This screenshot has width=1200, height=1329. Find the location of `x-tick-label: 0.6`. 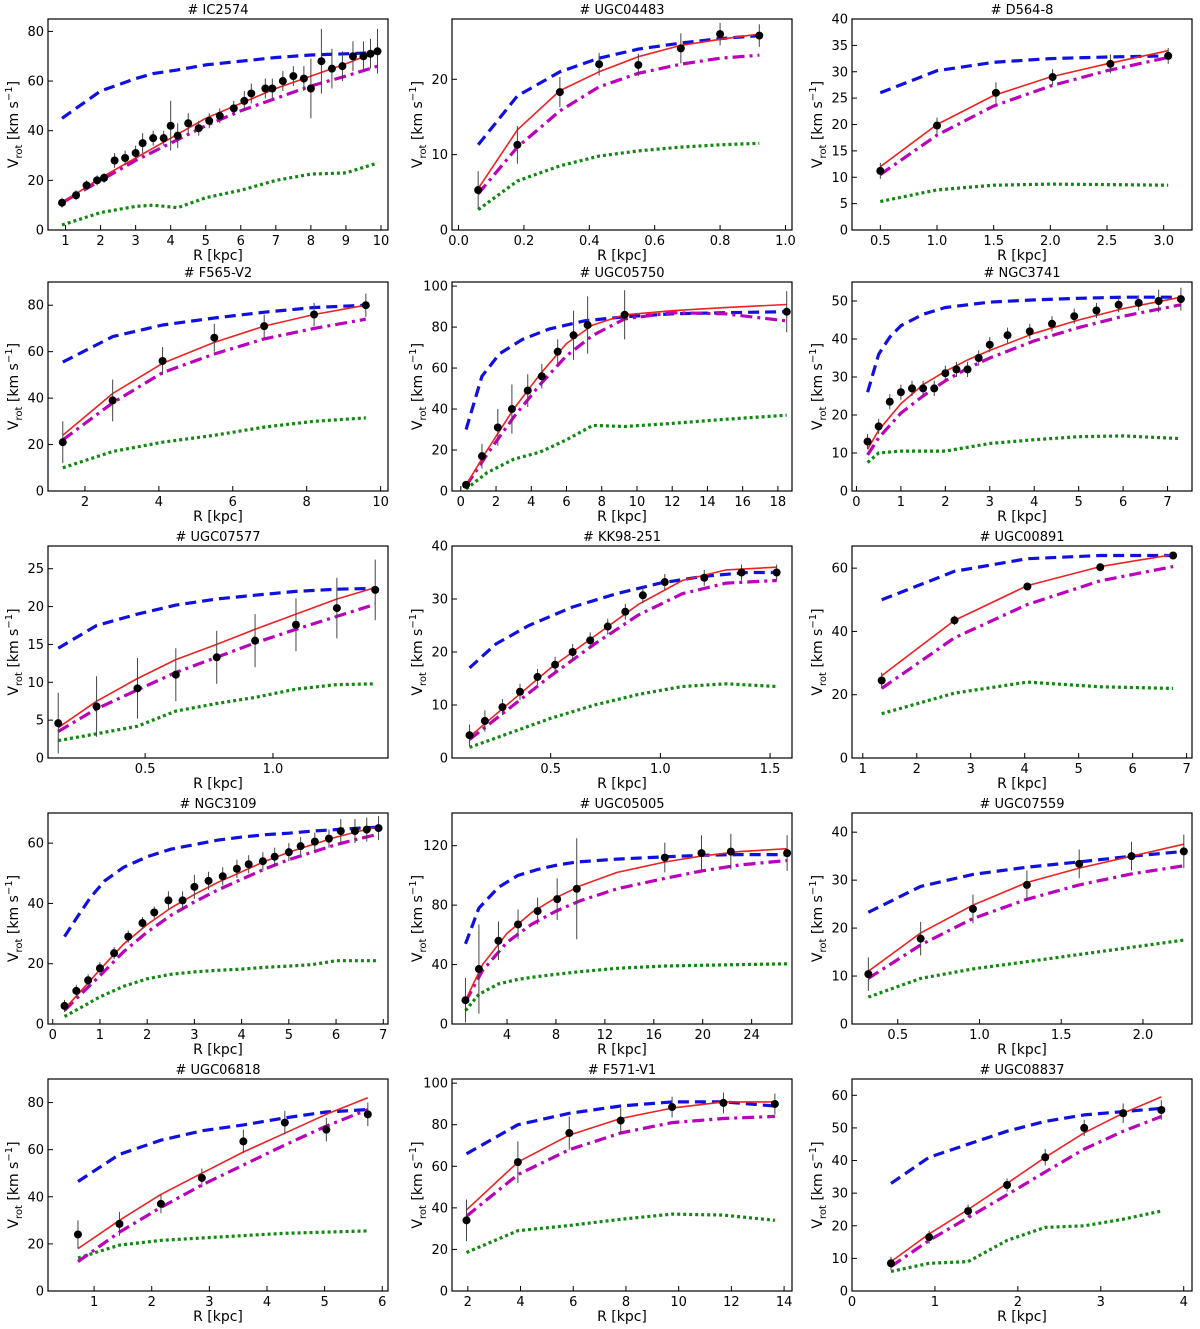

x-tick-label: 0.6 is located at coordinates (654, 241).